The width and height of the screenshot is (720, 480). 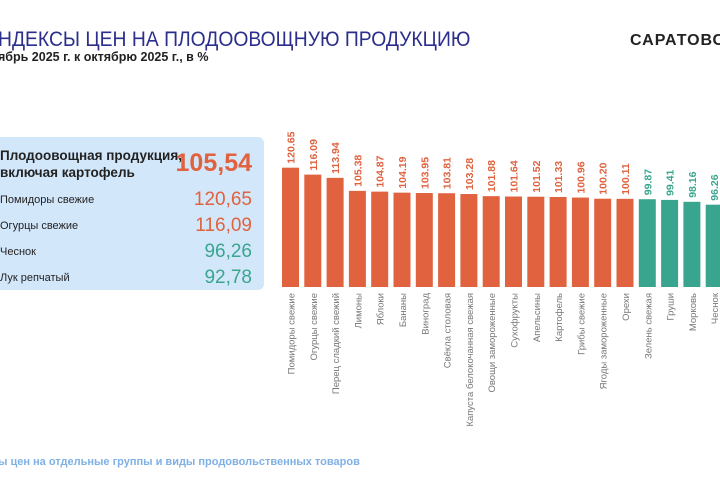 I want to click on category-label: Бананы, so click(x=403, y=310).